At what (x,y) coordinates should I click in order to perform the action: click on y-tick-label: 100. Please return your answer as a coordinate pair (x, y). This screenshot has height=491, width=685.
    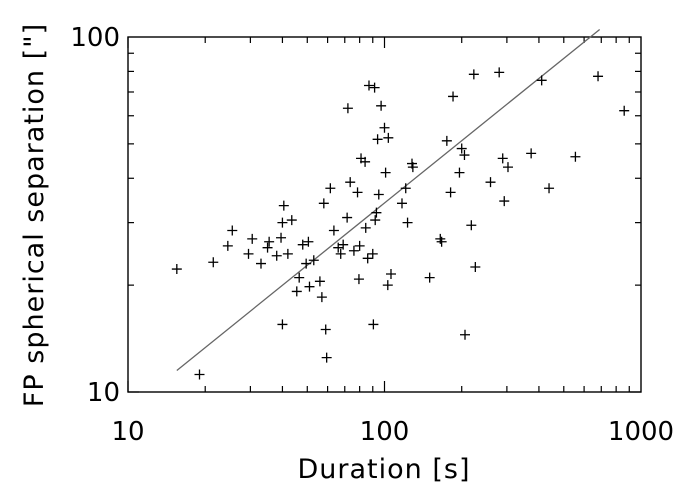
    Looking at the image, I should click on (95, 38).